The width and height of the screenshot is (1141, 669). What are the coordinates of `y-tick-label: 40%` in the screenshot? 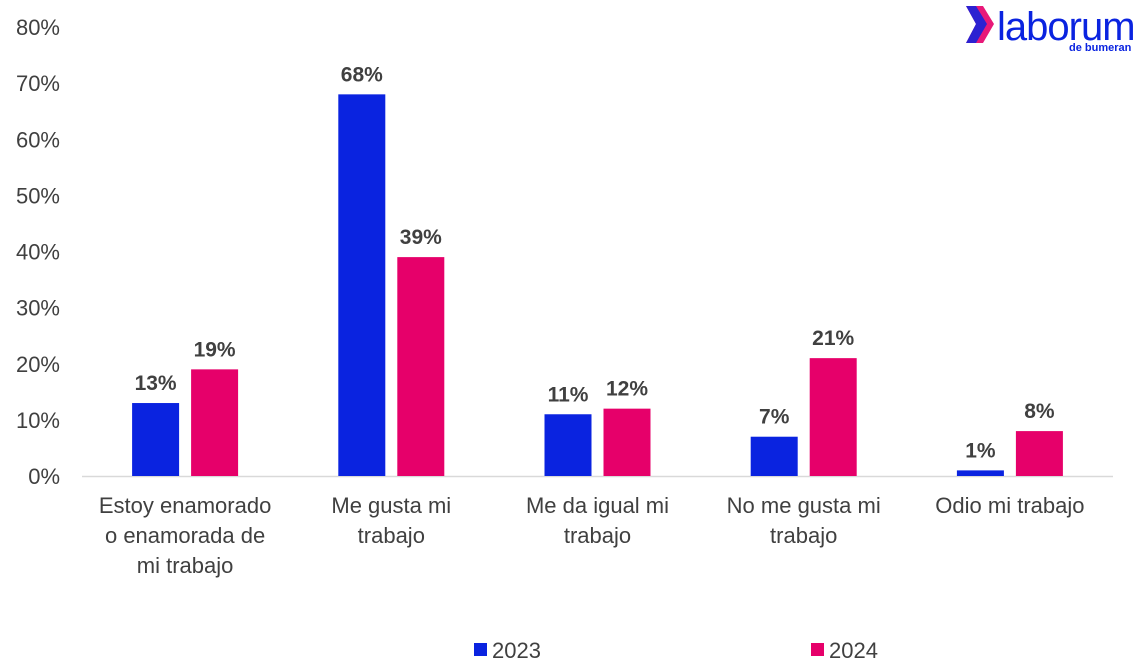 It's located at (38, 252).